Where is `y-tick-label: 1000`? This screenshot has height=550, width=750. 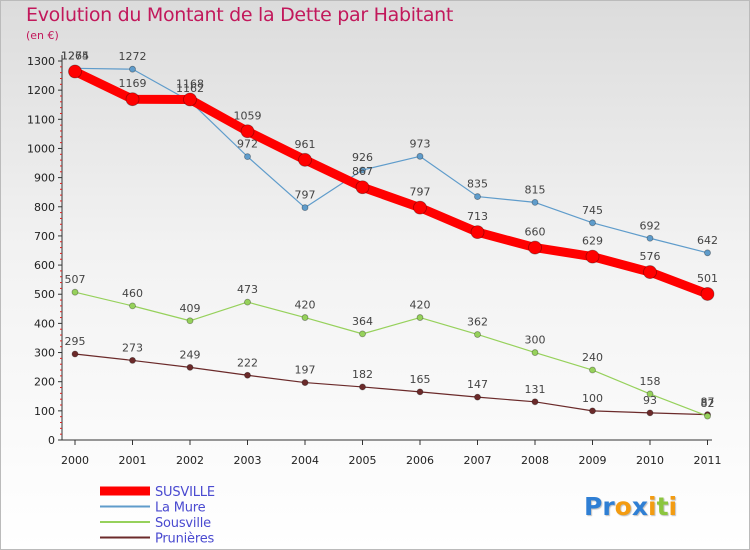 y-tick-label: 1000 is located at coordinates (41, 148).